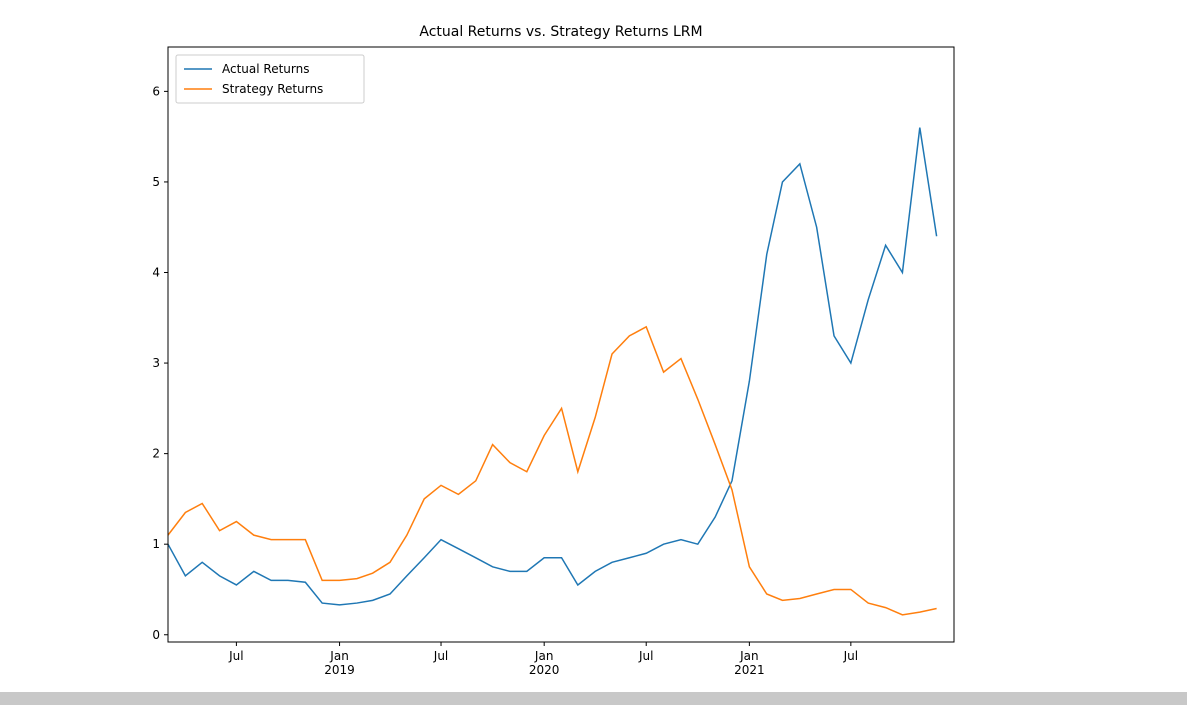 Image resolution: width=1187 pixels, height=705 pixels. What do you see at coordinates (593, 698) in the screenshot?
I see `scrollbar` at bounding box center [593, 698].